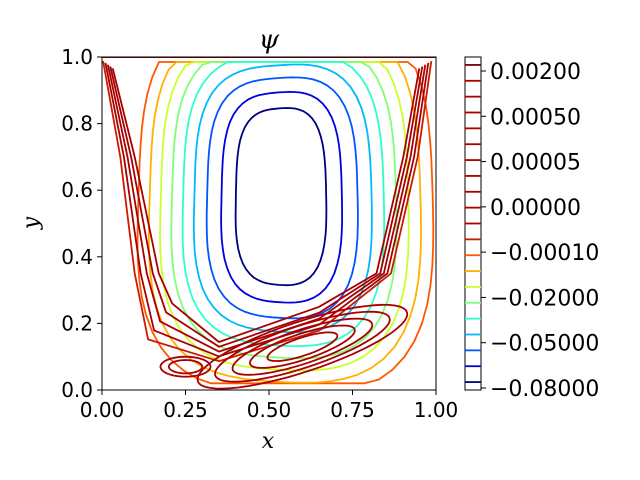 The image size is (640, 480). What do you see at coordinates (535, 117) in the screenshot?
I see `colorbar-label: 0.00050` at bounding box center [535, 117].